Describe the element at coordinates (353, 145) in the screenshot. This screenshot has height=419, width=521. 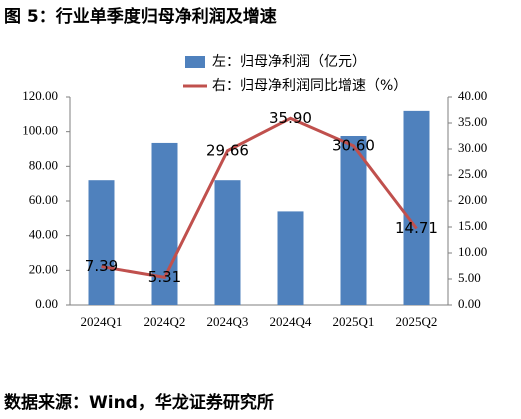
I see `data-label: 30.60` at that location.